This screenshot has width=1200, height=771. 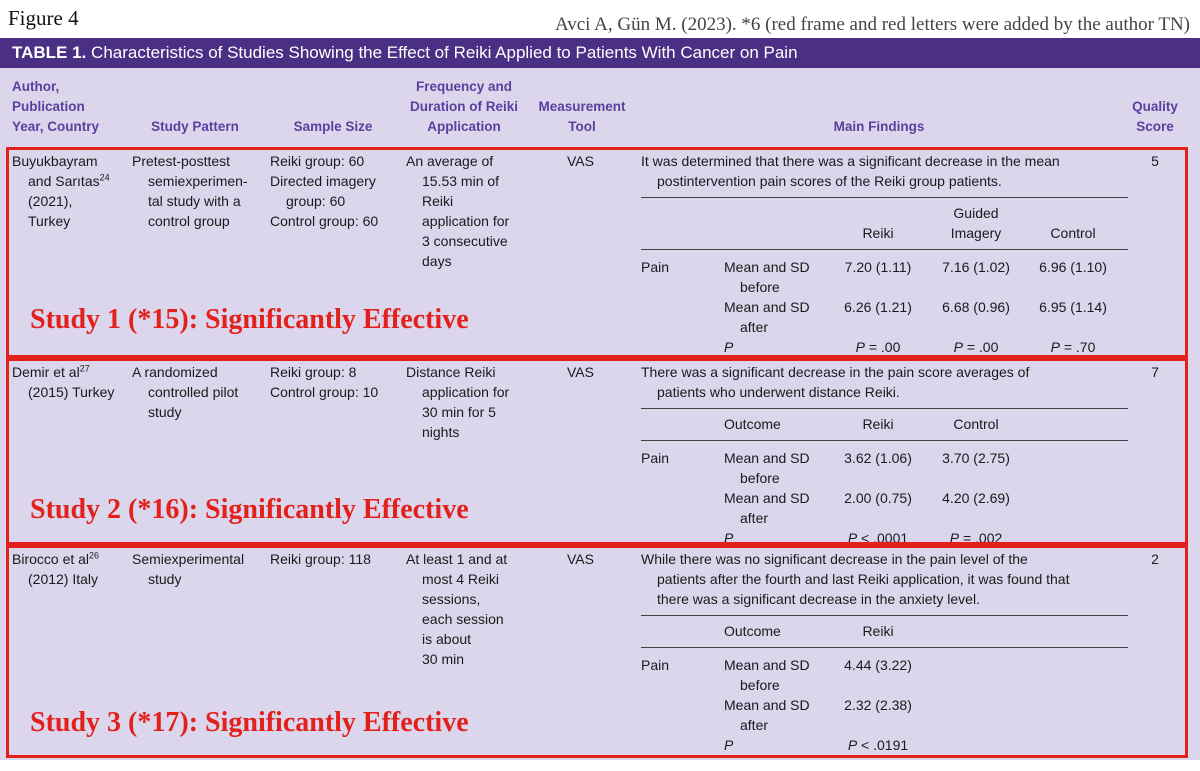 I want to click on result-value: 6.26 (1.21), so click(x=878, y=307).